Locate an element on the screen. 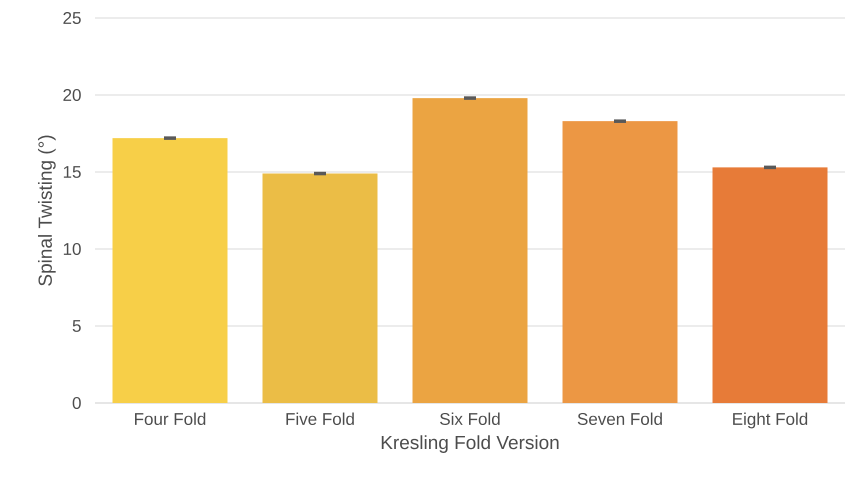 This screenshot has width=850, height=485. x-axis-title: Kresling Fold Version is located at coordinates (470, 444).